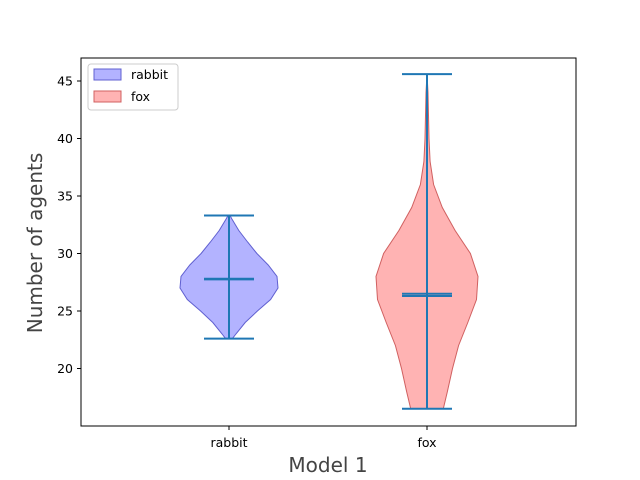  What do you see at coordinates (65, 311) in the screenshot?
I see `y-tick-label: 25` at bounding box center [65, 311].